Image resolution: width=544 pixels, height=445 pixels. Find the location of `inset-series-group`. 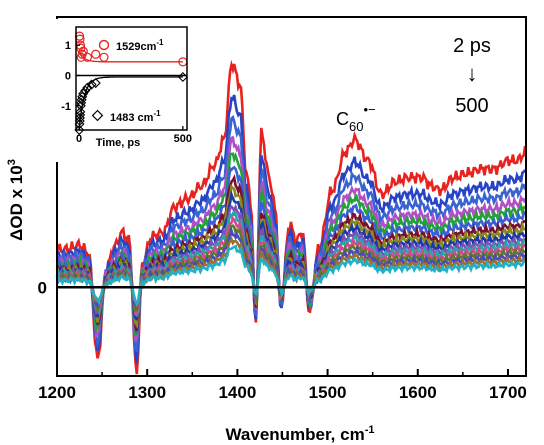

inset-series-group is located at coordinates (131, 83).